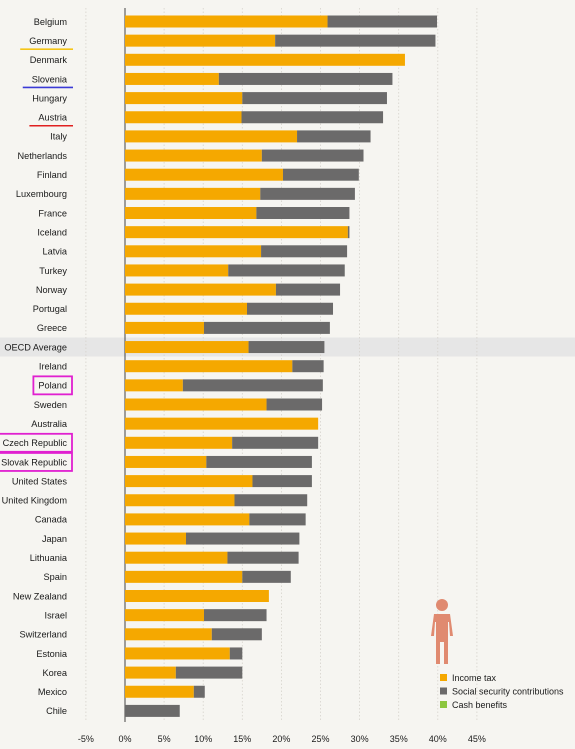 The image size is (575, 749). Describe the element at coordinates (56, 615) in the screenshot. I see `category-label-israel: Israel` at that location.